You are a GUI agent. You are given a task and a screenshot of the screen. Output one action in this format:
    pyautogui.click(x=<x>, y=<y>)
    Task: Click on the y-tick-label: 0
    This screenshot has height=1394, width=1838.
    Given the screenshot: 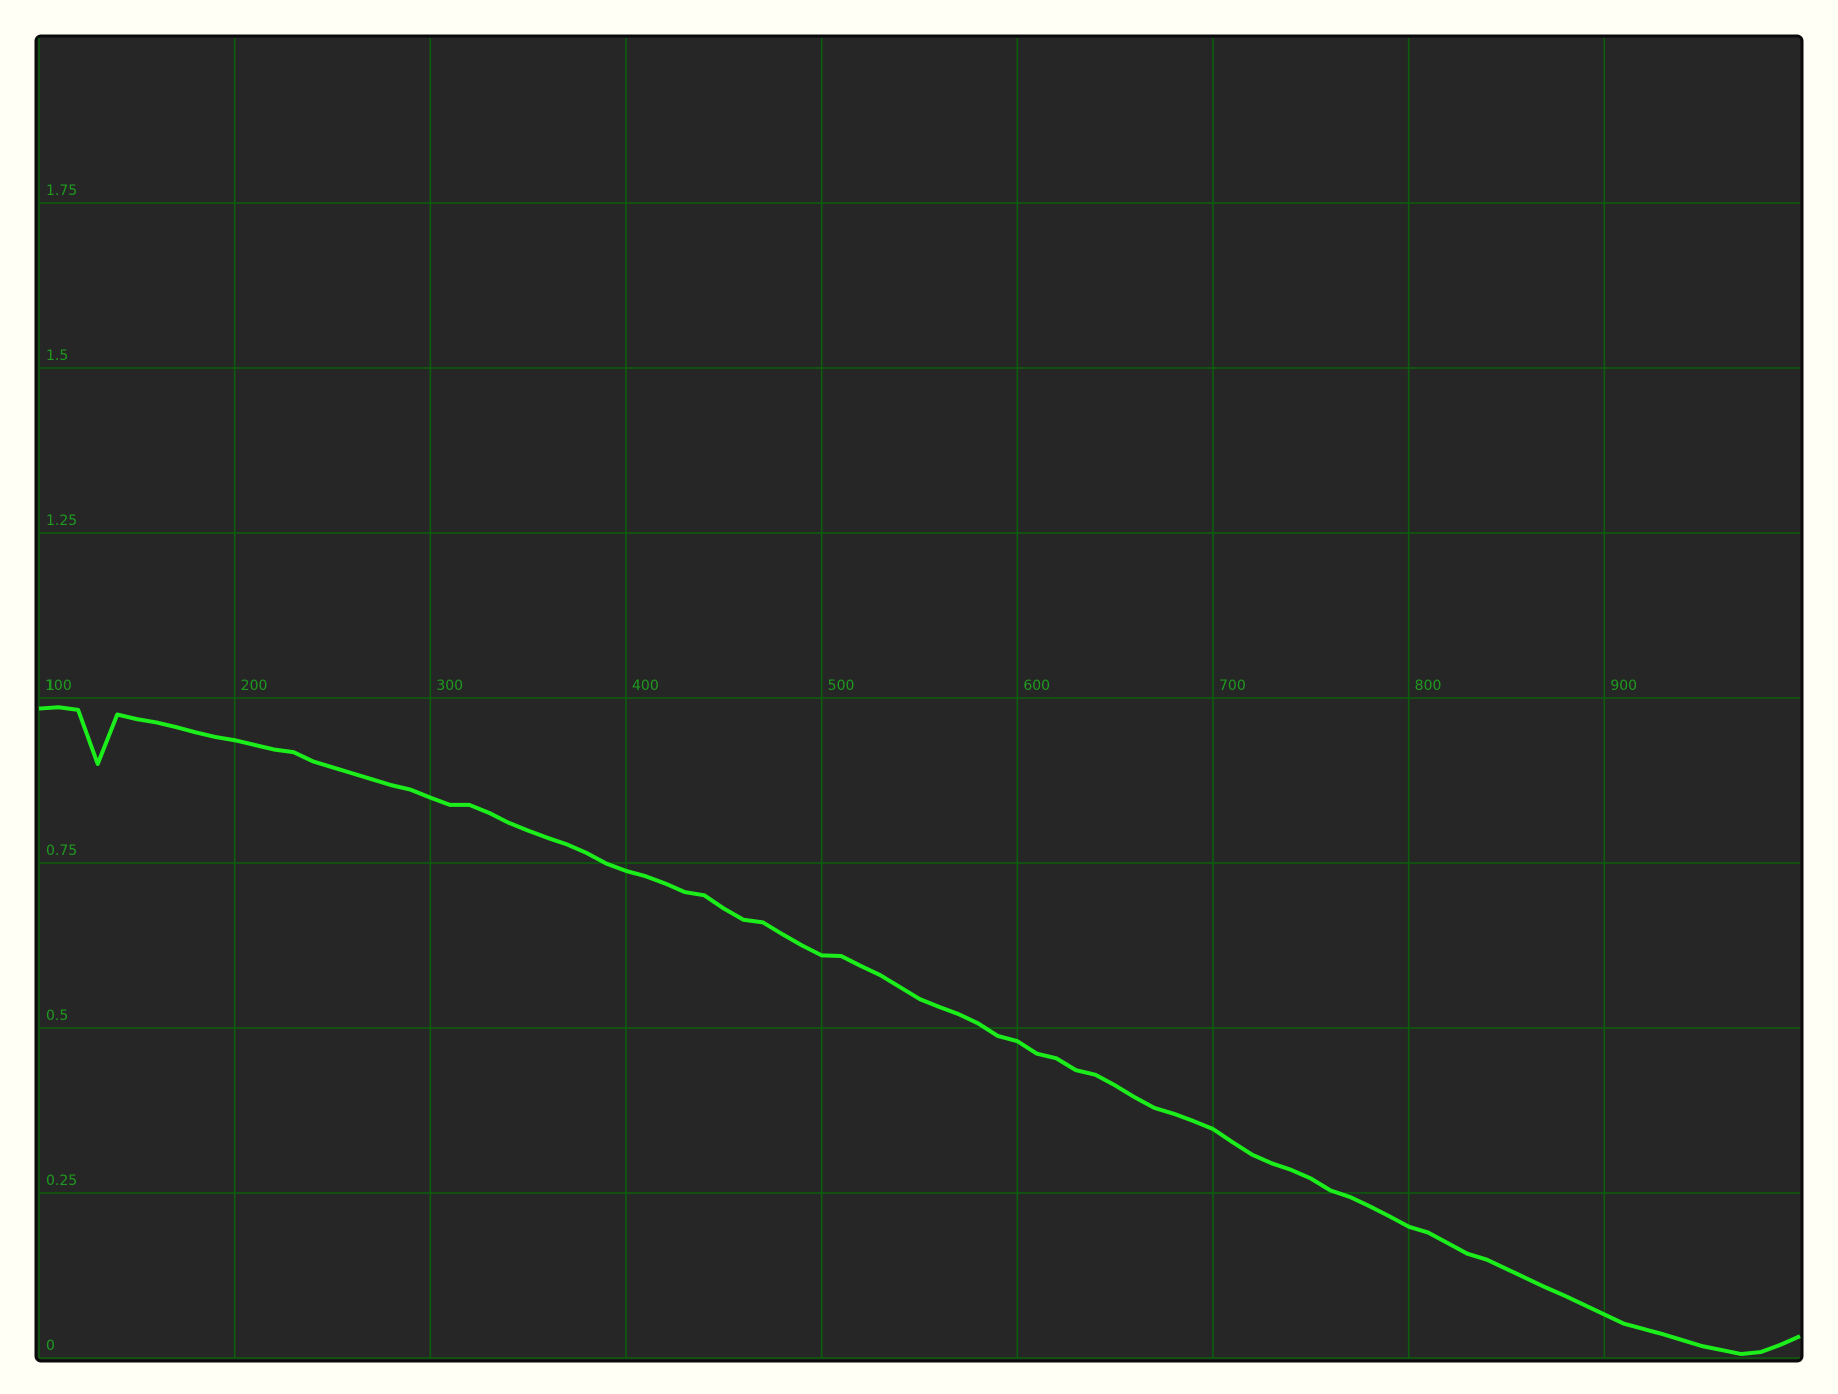 What is the action you would take?
    pyautogui.click(x=50, y=1346)
    